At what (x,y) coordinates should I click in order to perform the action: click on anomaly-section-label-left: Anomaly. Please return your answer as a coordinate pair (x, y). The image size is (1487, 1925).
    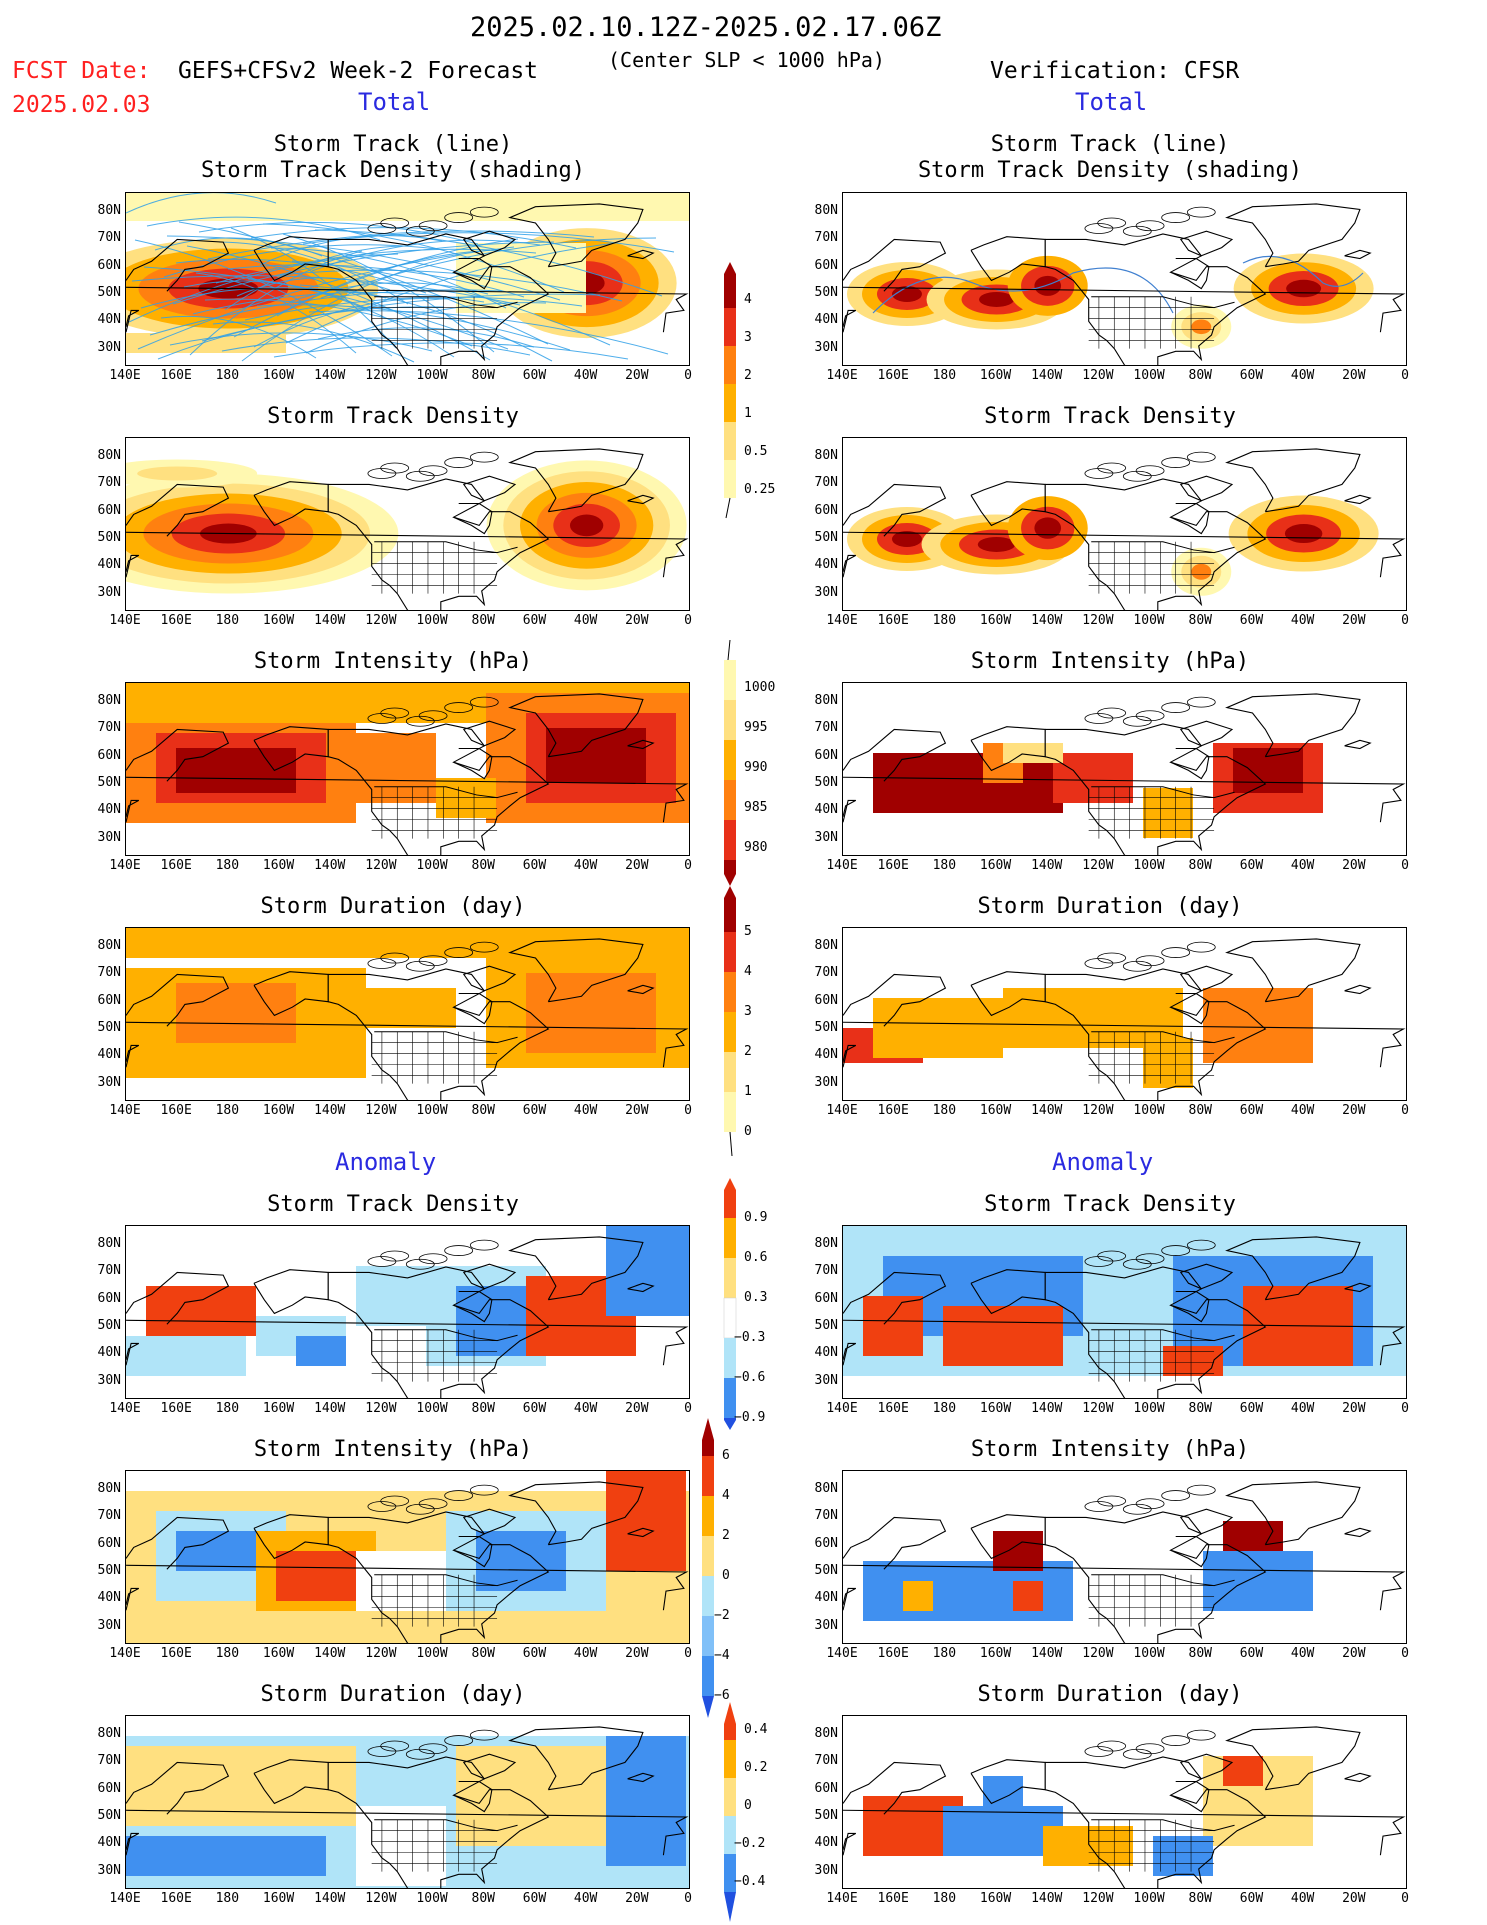
    Looking at the image, I should click on (386, 1162).